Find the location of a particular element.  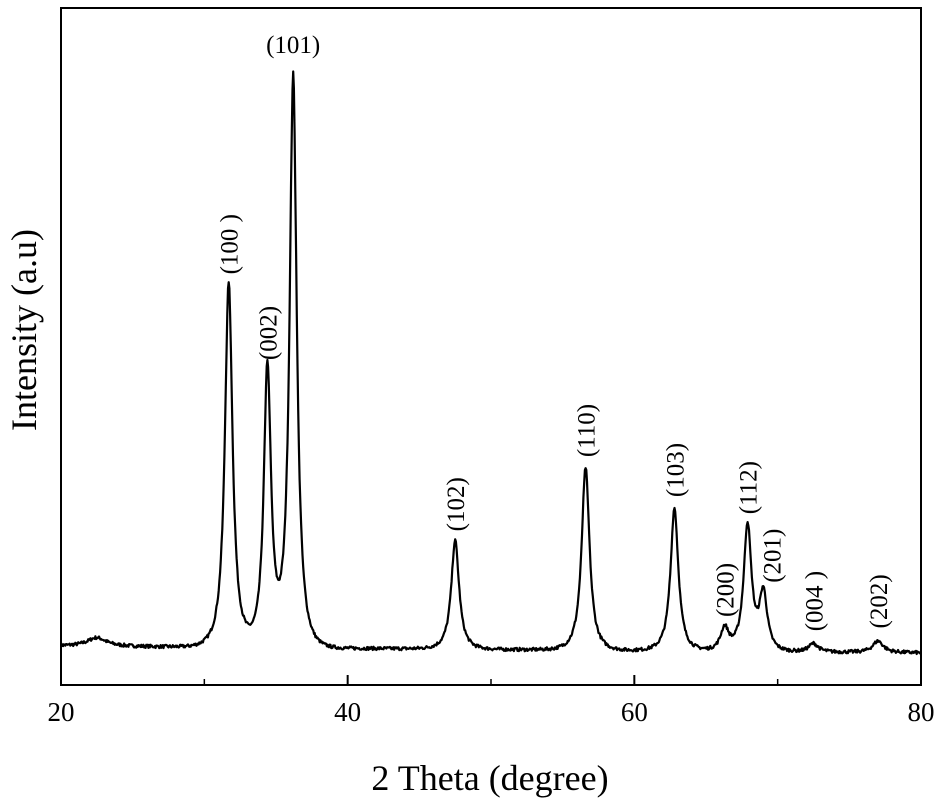

x-axis-ticks: 20 40 60 80 is located at coordinates (491, 701).